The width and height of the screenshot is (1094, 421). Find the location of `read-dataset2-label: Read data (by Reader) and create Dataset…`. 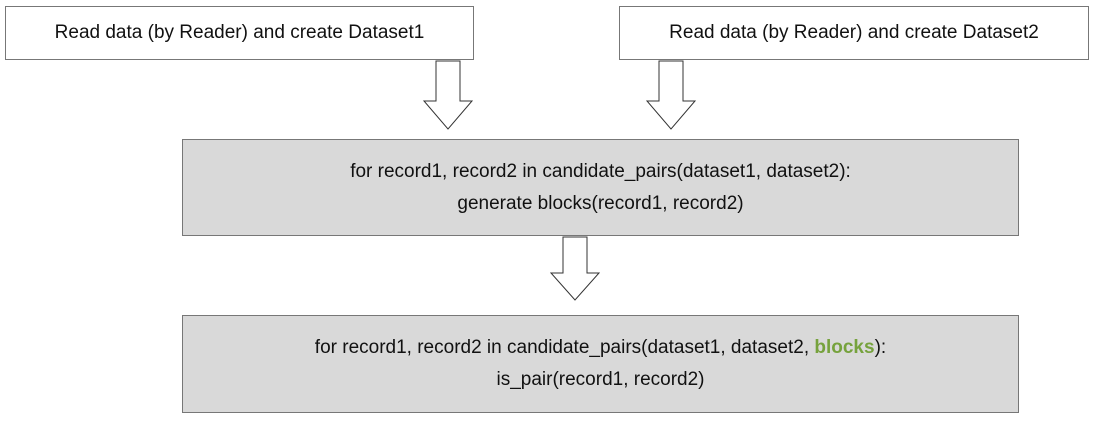

read-dataset2-label: Read data (by Reader) and create Dataset… is located at coordinates (854, 32).